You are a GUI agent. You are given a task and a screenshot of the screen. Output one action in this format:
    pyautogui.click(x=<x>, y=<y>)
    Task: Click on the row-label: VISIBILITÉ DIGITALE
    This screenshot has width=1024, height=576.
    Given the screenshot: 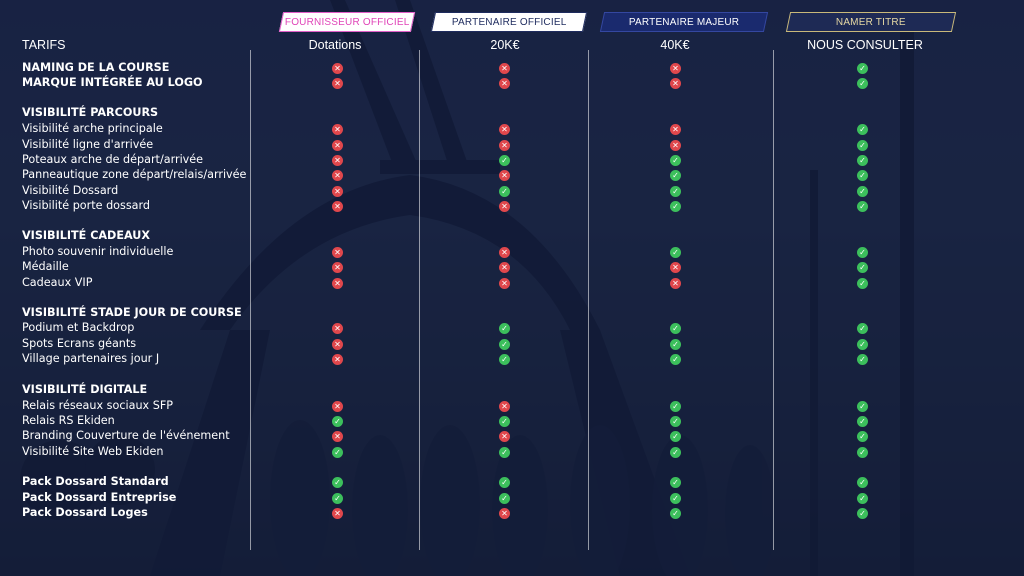 What is the action you would take?
    pyautogui.click(x=85, y=389)
    